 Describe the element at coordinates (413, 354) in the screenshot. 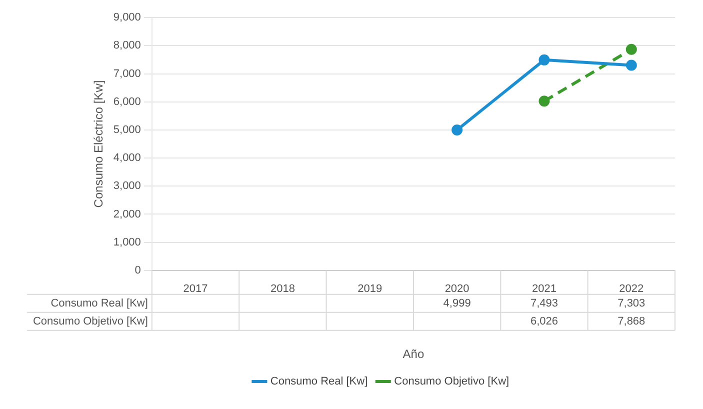

I see `x-axis-title: Año` at that location.